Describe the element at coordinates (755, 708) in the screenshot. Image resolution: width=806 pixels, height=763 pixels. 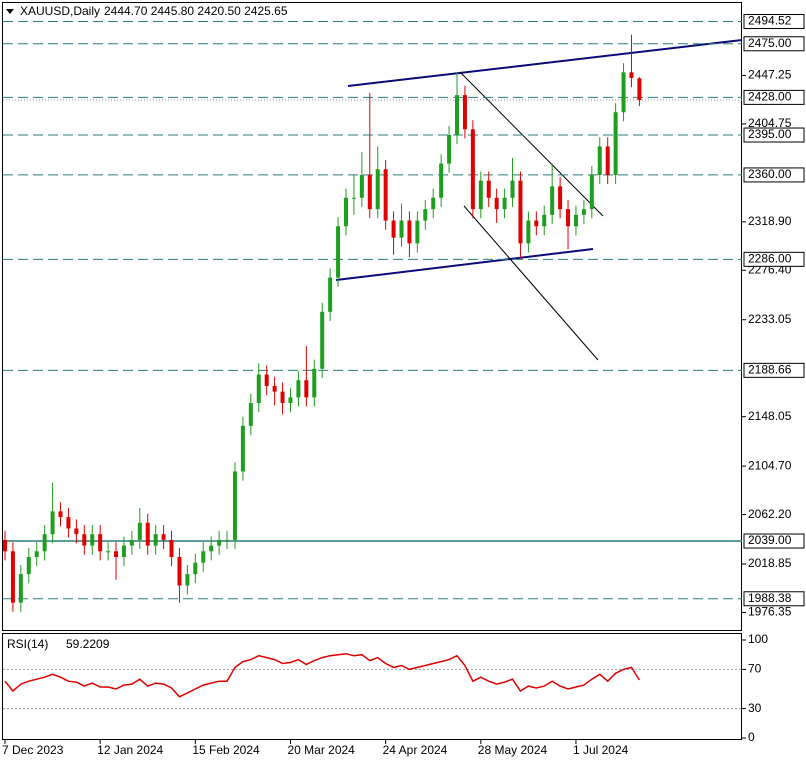
I see `rsi-y-tick-label: 30` at that location.